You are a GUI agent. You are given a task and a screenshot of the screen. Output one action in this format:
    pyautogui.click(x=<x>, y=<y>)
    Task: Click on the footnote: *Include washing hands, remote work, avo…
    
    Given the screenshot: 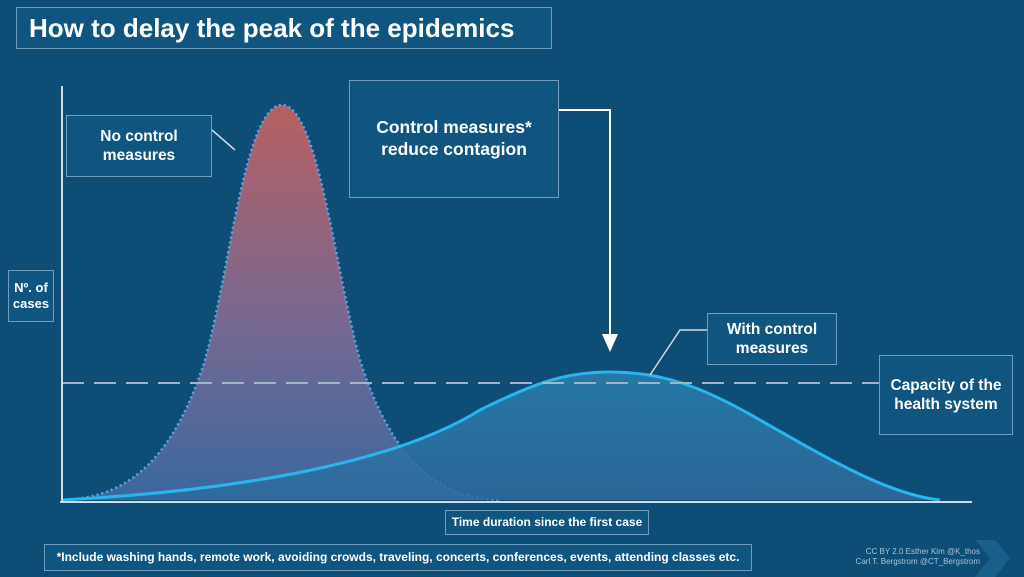 What is the action you would take?
    pyautogui.click(x=398, y=557)
    